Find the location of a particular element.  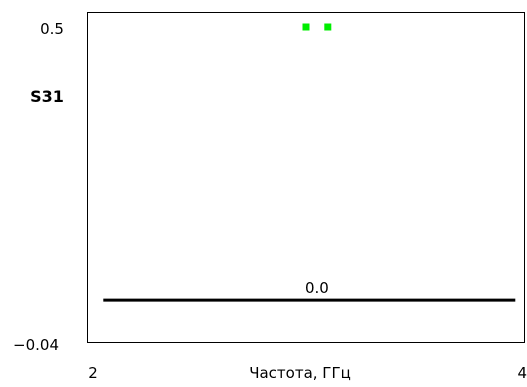

y-tick-label-bottom: −0.04 is located at coordinates (36, 345).